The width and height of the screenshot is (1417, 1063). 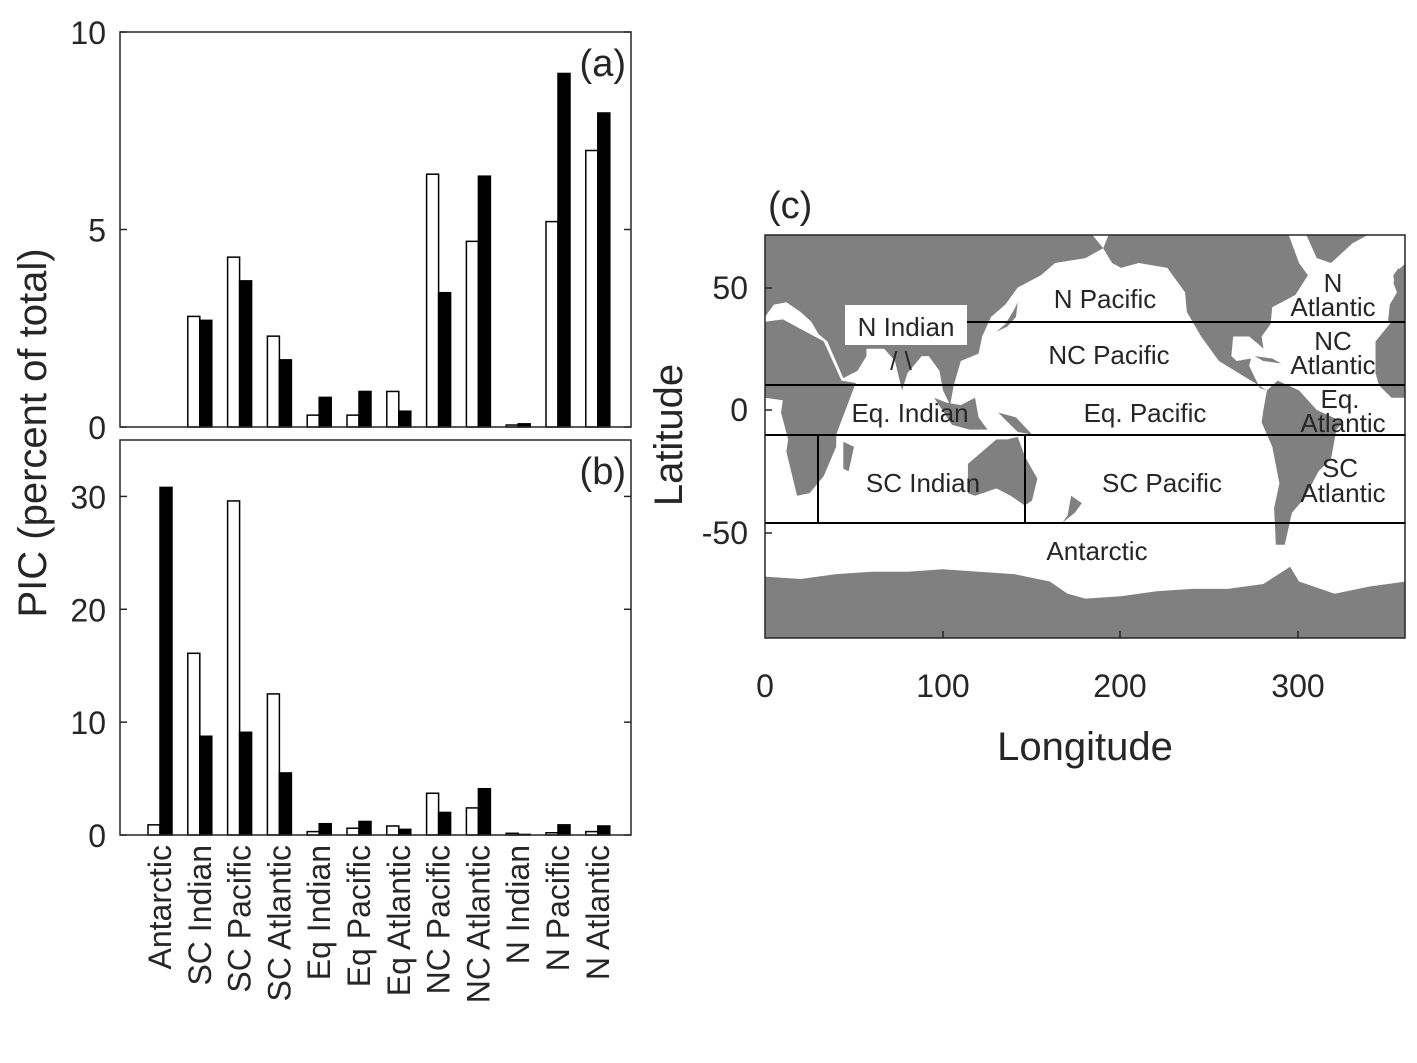 I want to click on label-eq-atlantic-2: Atlantic, so click(x=1342, y=423).